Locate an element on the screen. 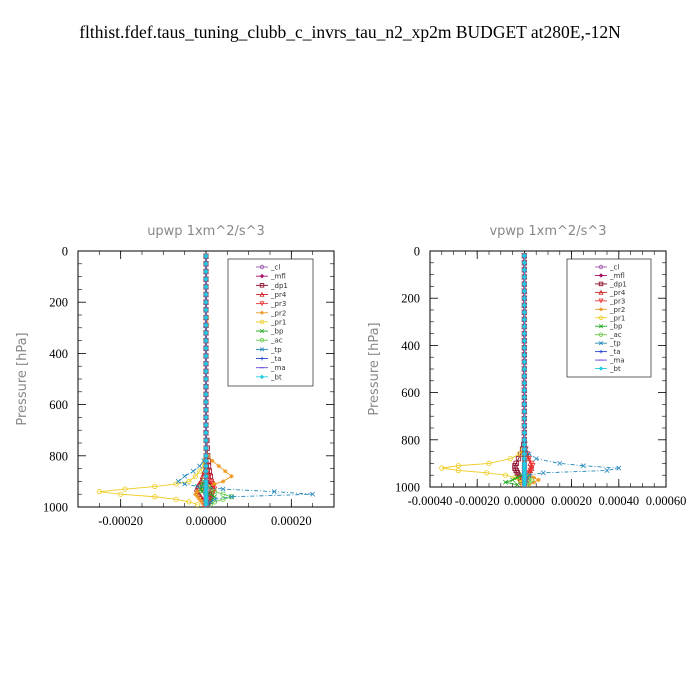 Image resolution: width=700 pixels, height=700 pixels. vpwp-point-pr4 is located at coordinates (528, 458).